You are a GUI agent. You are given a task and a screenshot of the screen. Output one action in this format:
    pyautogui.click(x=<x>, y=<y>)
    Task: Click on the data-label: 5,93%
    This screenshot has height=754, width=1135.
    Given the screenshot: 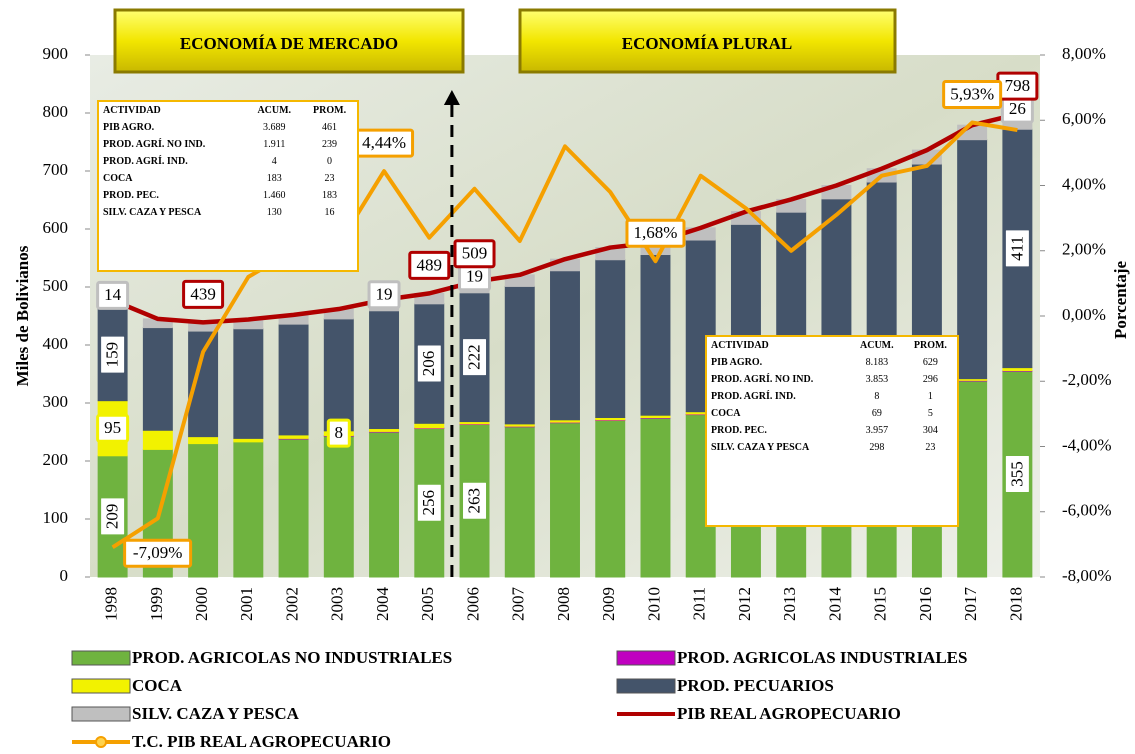 What is the action you would take?
    pyautogui.click(x=972, y=95)
    